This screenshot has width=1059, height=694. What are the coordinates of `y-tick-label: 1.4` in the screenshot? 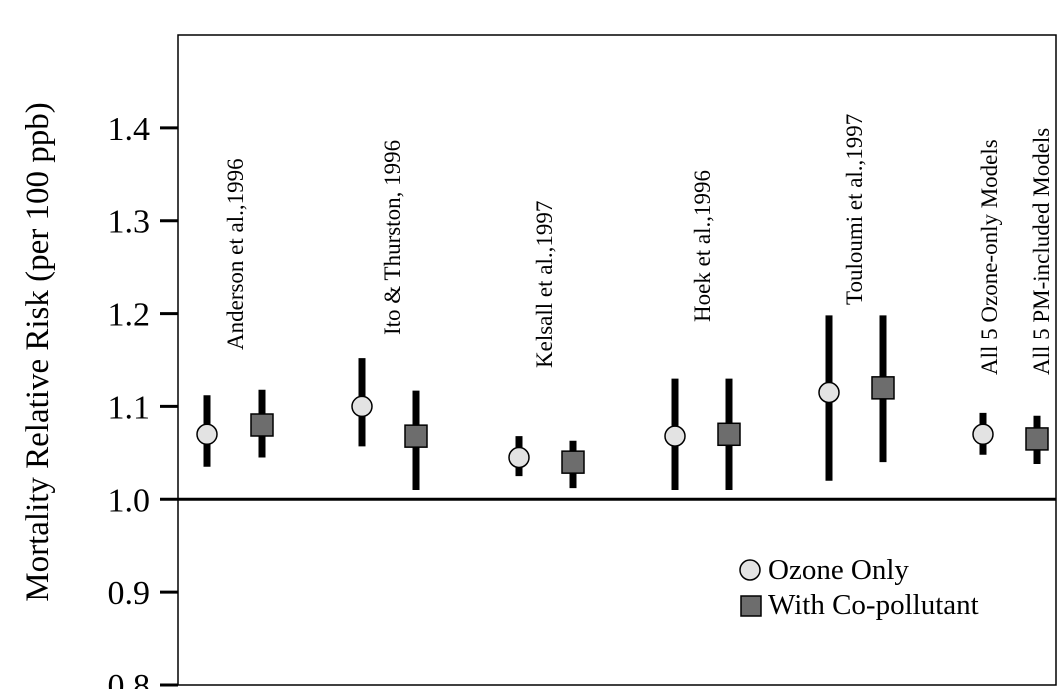 It's located at (129, 129).